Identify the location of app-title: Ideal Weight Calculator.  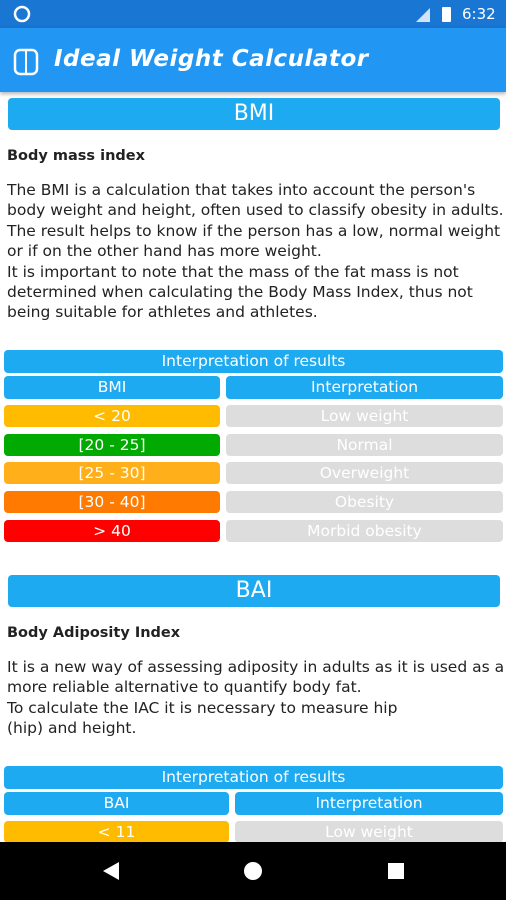
(211, 59).